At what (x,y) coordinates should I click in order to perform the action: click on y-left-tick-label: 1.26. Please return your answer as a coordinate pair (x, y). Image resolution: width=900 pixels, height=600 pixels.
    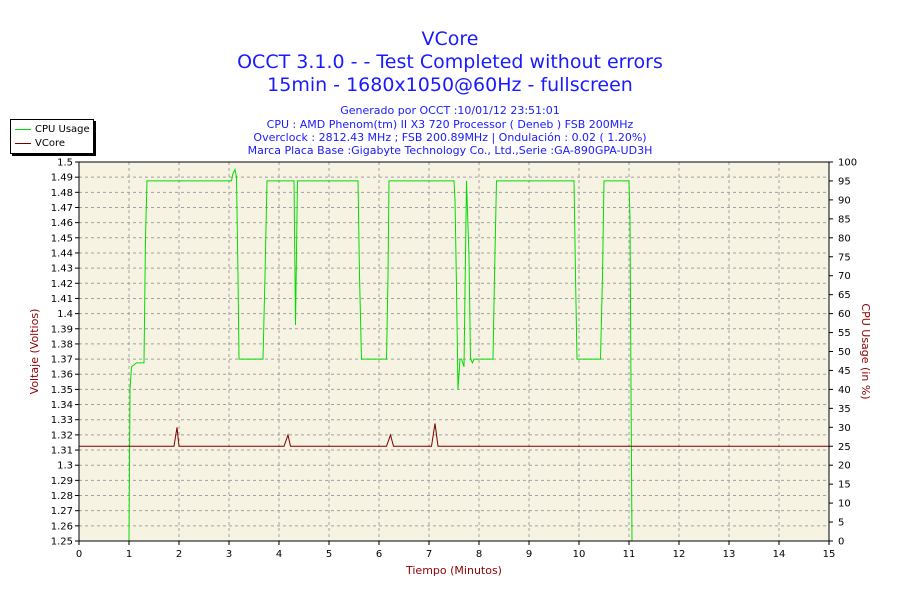
    Looking at the image, I should click on (62, 526).